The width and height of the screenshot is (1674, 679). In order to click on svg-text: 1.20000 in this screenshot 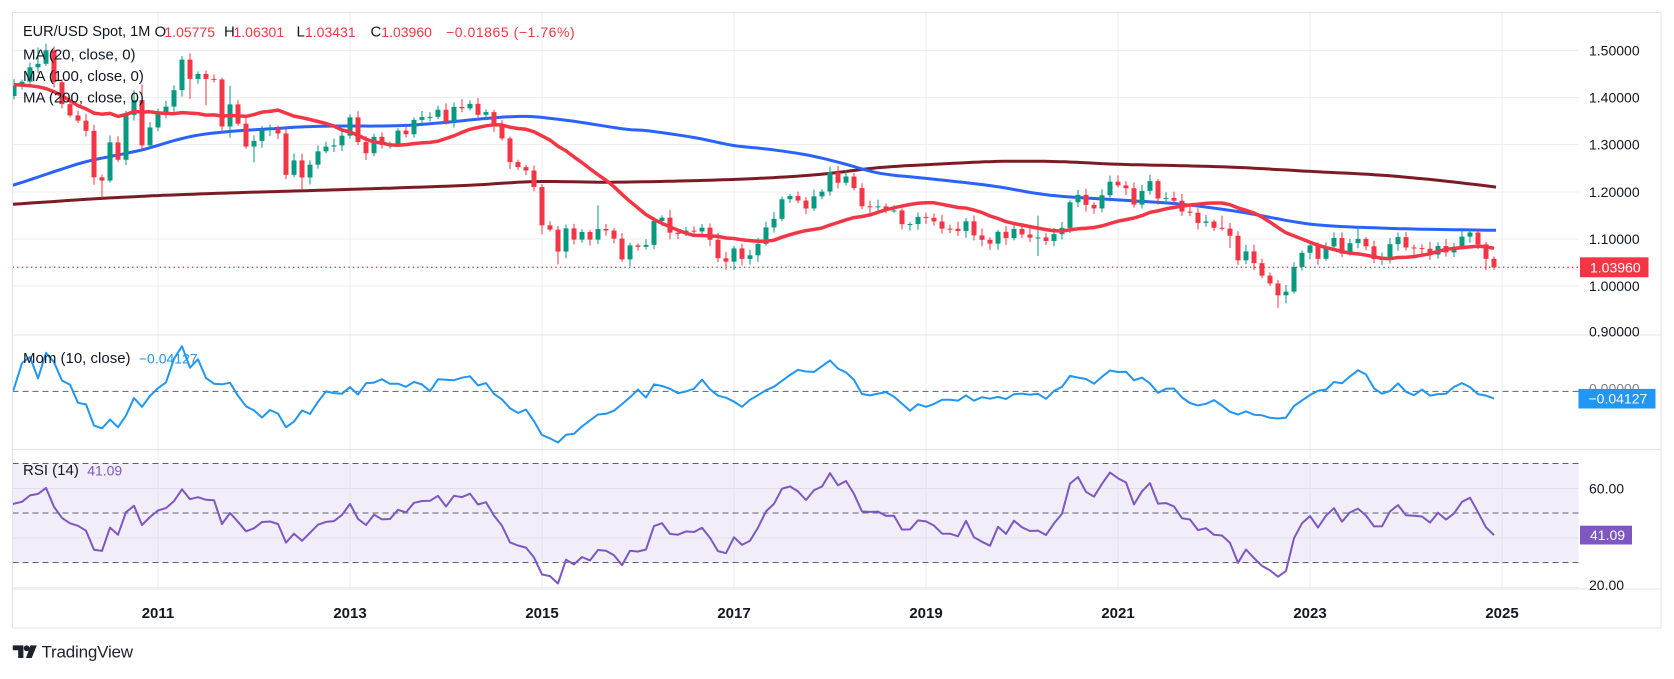, I will do `click(1614, 192)`.